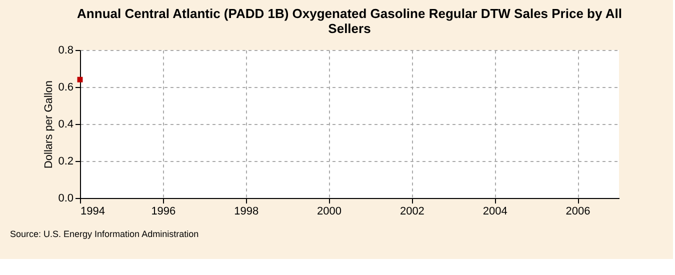 The width and height of the screenshot is (675, 275). What do you see at coordinates (92, 212) in the screenshot?
I see `x-tick-label: 1994` at bounding box center [92, 212].